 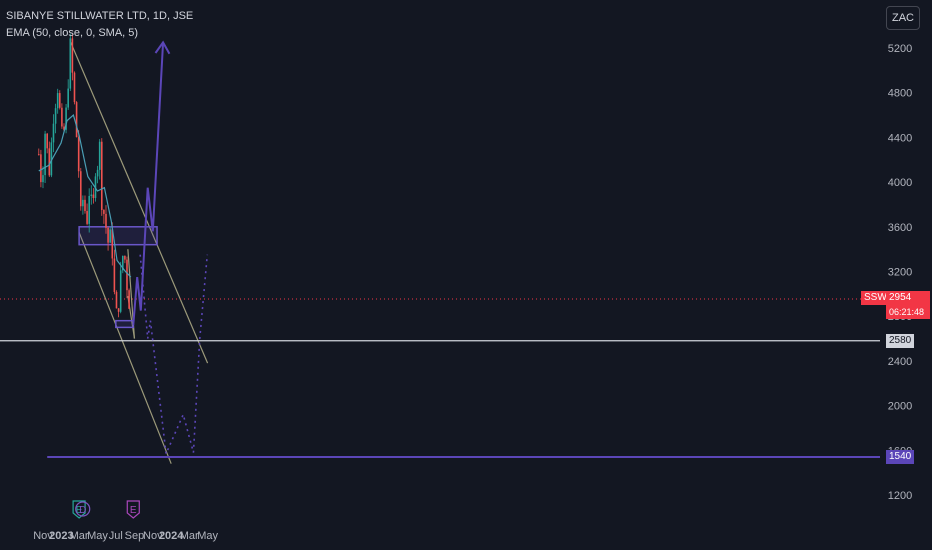 What do you see at coordinates (900, 228) in the screenshot?
I see `y-tick-label: 3600` at bounding box center [900, 228].